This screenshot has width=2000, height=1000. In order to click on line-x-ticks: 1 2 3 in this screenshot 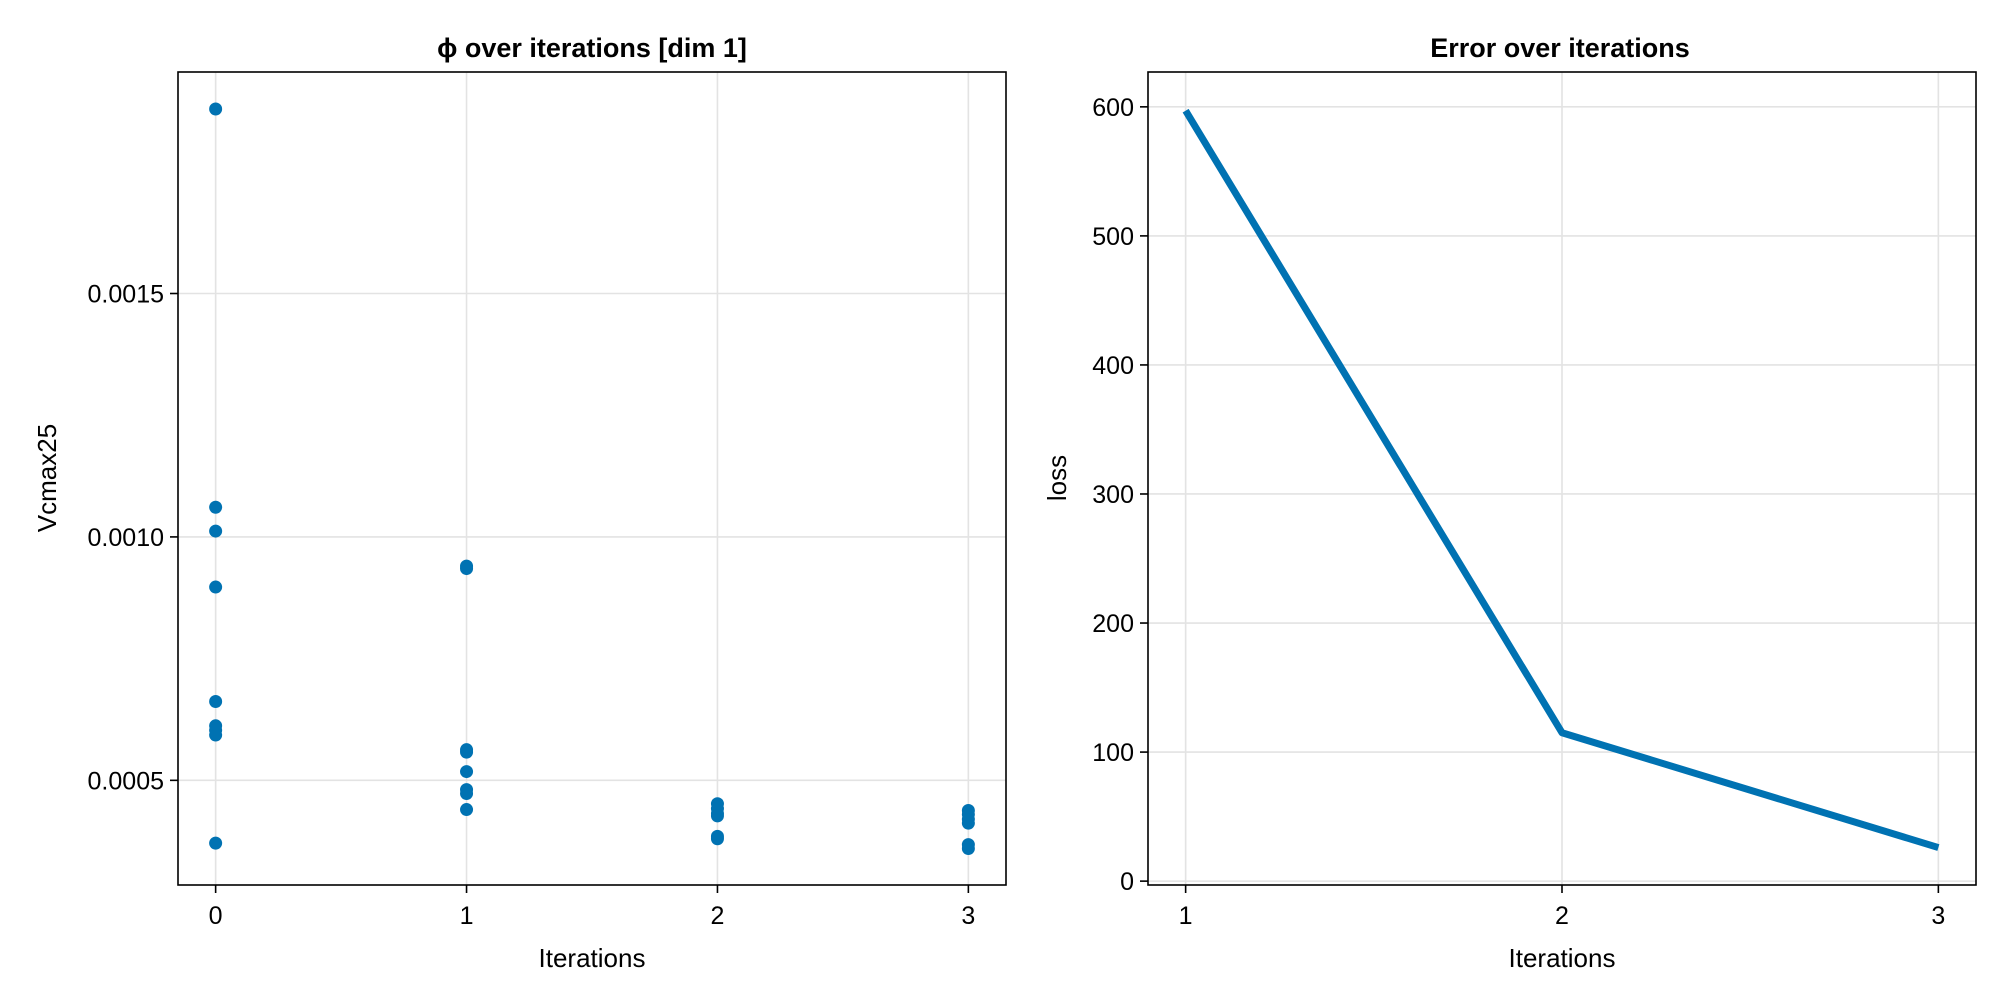, I will do `click(1562, 907)`.